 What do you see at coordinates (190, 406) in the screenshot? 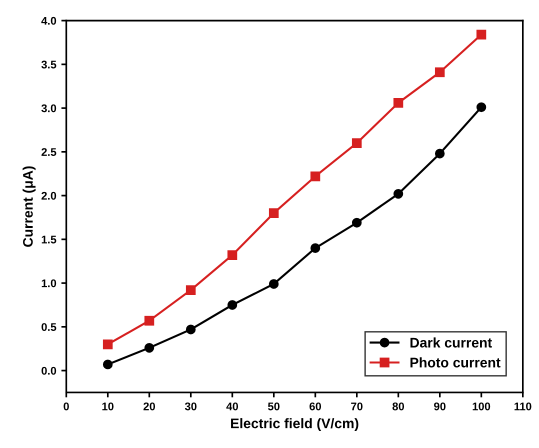
I see `x-tick-label: 30` at bounding box center [190, 406].